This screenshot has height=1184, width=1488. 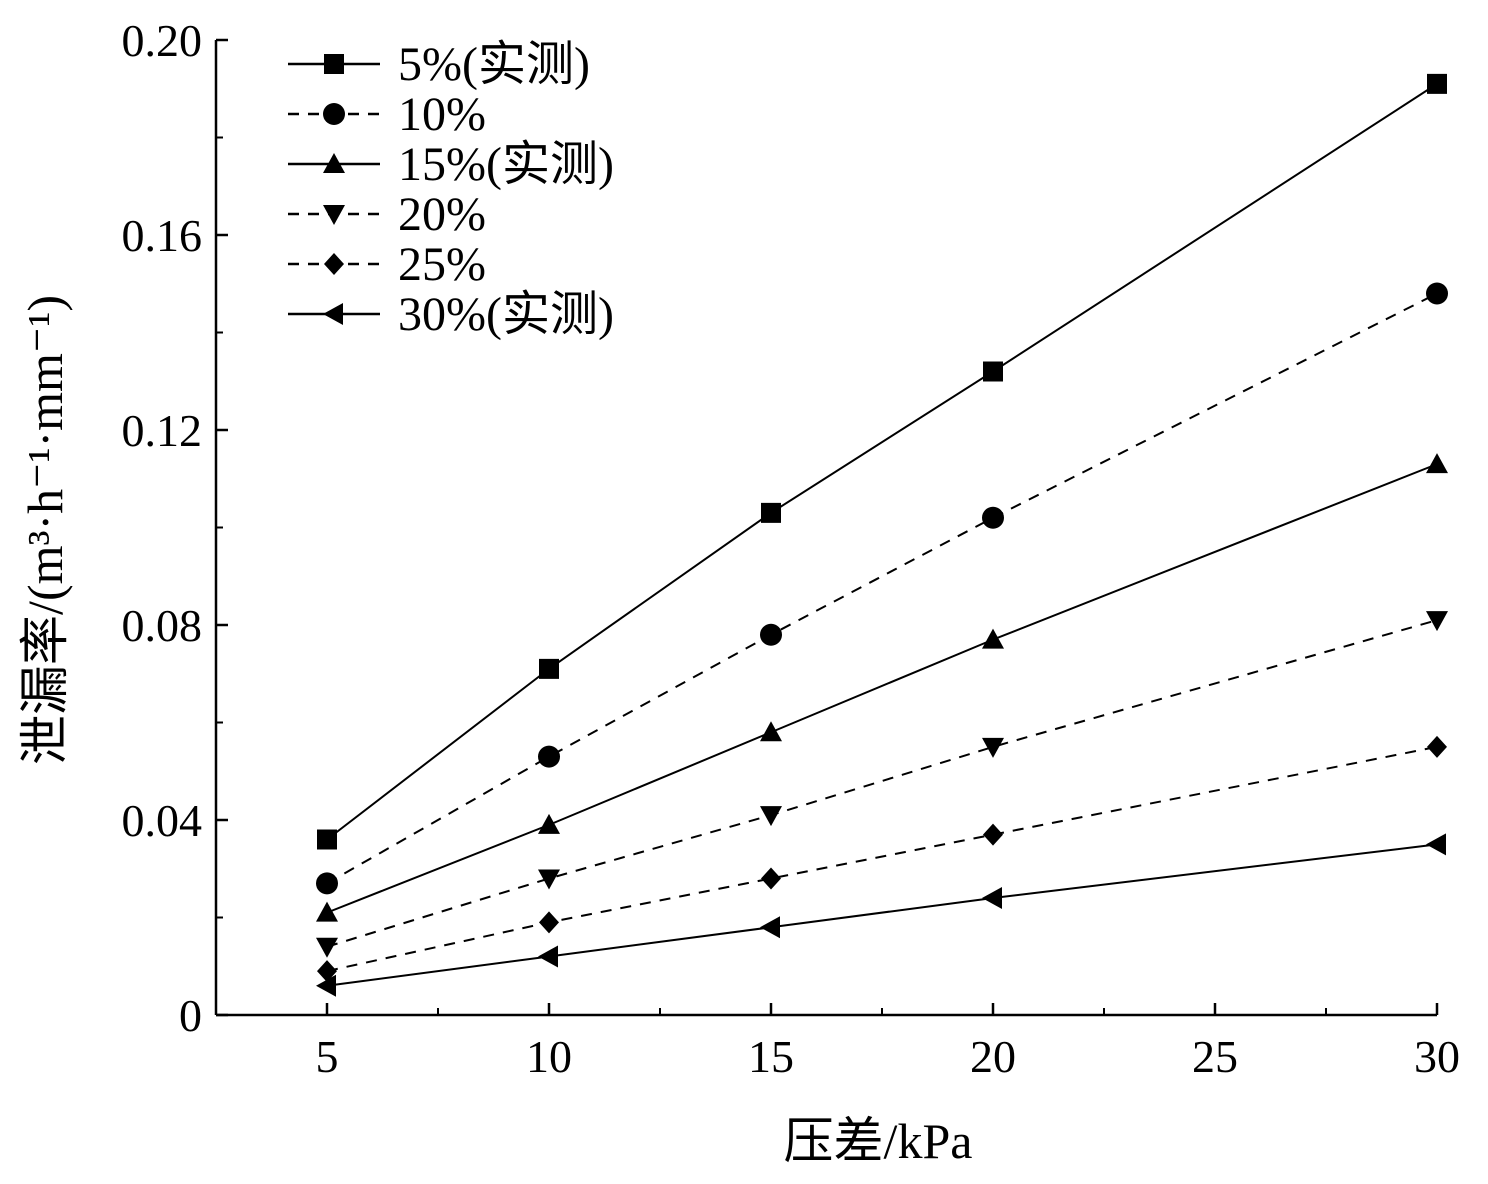 I want to click on y-tick-label: 0, so click(x=190, y=1015).